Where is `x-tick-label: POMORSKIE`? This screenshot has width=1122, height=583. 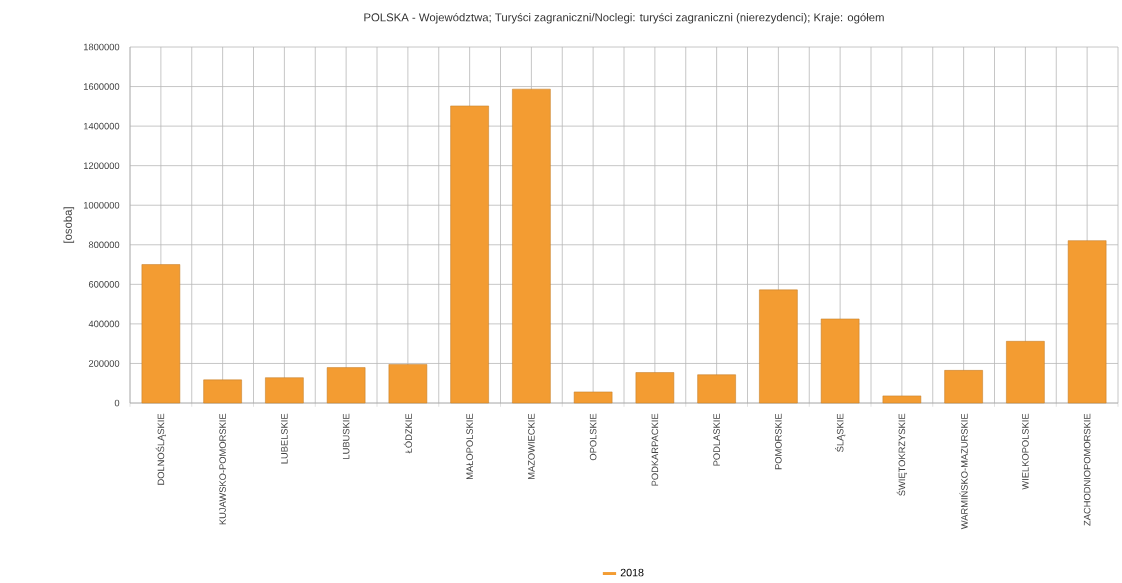
x-tick-label: POMORSKIE is located at coordinates (778, 441).